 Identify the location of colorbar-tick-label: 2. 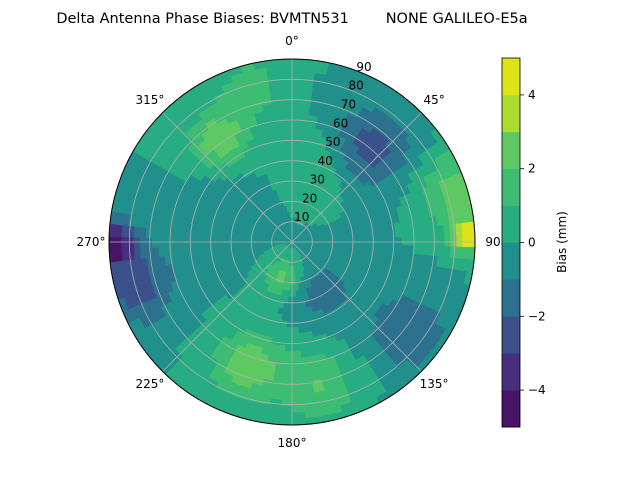
(532, 169).